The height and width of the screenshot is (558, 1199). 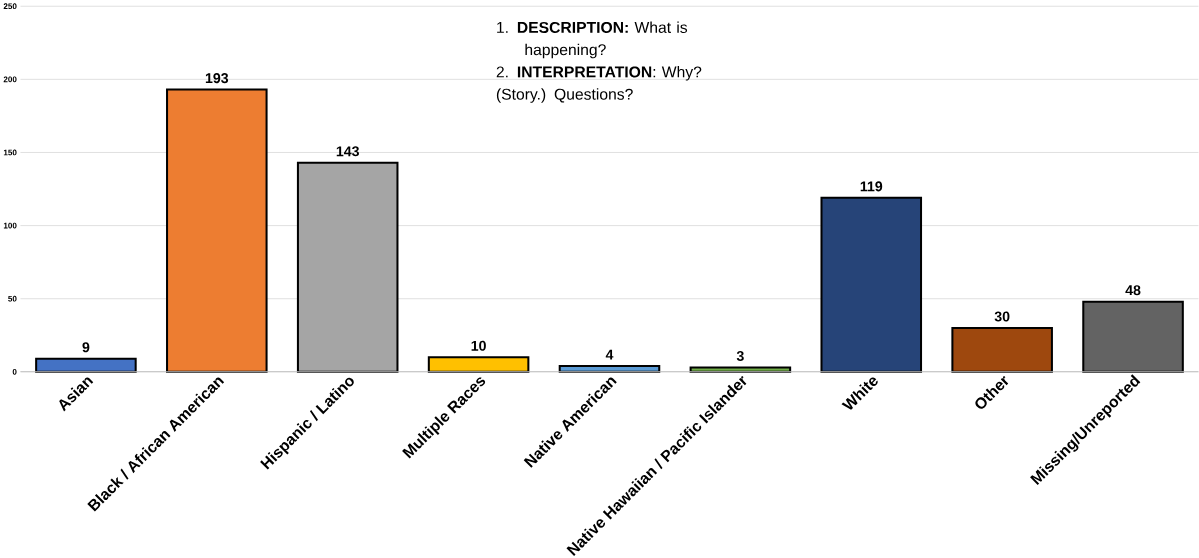 I want to click on y-tick-label: 0, so click(x=14, y=371).